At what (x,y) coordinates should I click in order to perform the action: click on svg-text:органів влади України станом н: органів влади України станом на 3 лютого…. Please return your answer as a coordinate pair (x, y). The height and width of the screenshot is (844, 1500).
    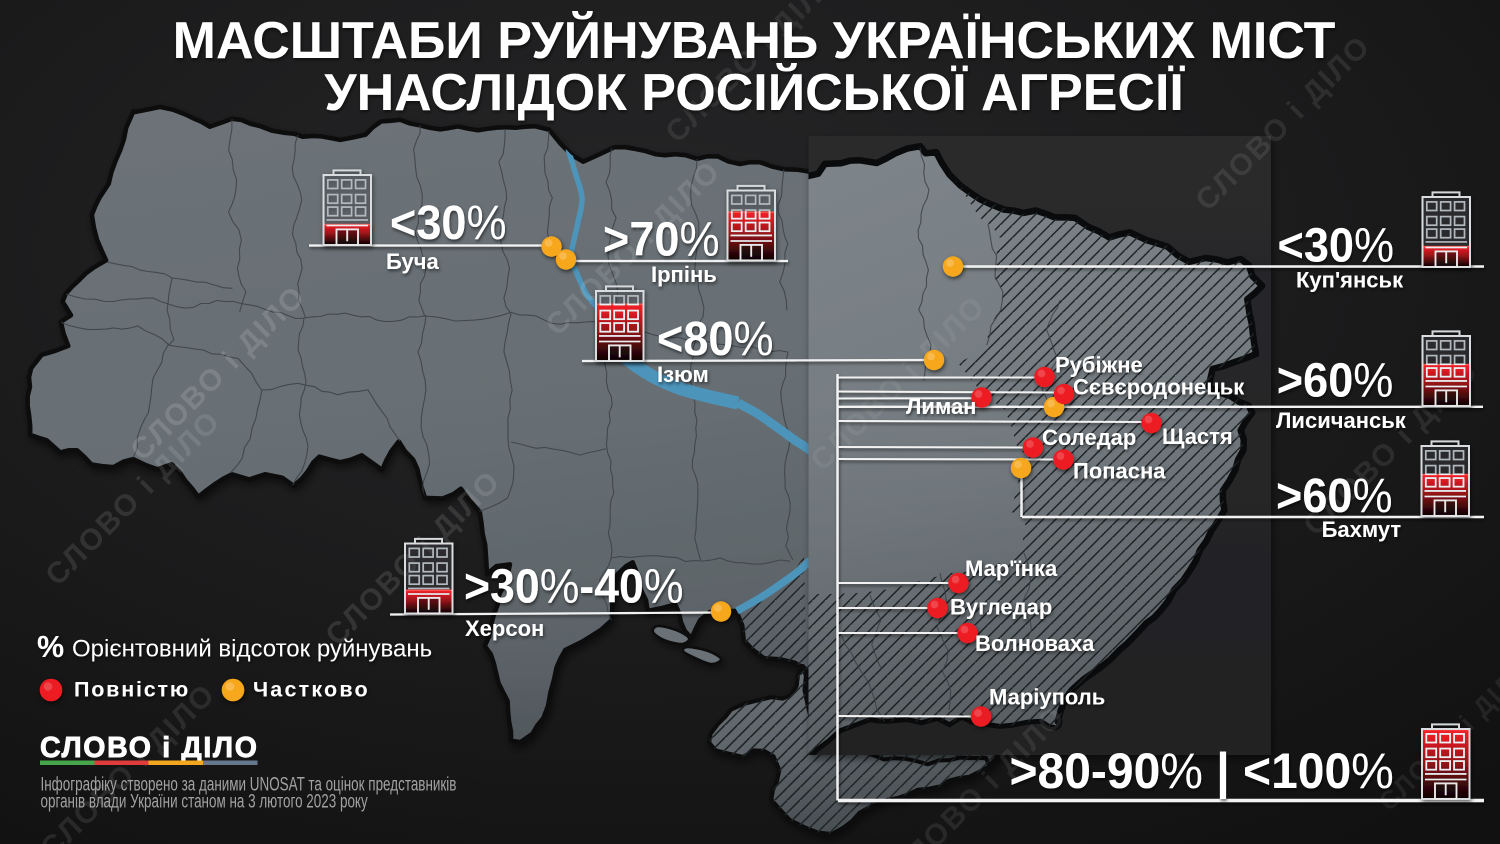
    Looking at the image, I should click on (205, 801).